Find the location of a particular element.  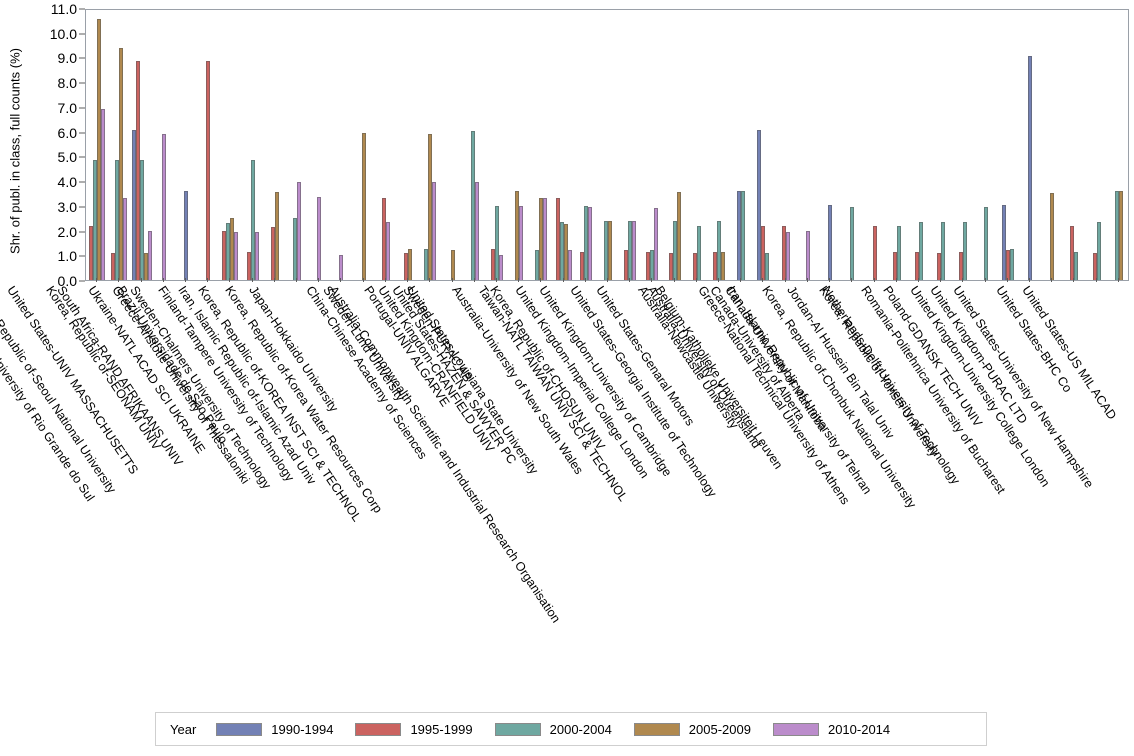

legend-label: 1990-1994 is located at coordinates (302, 729).